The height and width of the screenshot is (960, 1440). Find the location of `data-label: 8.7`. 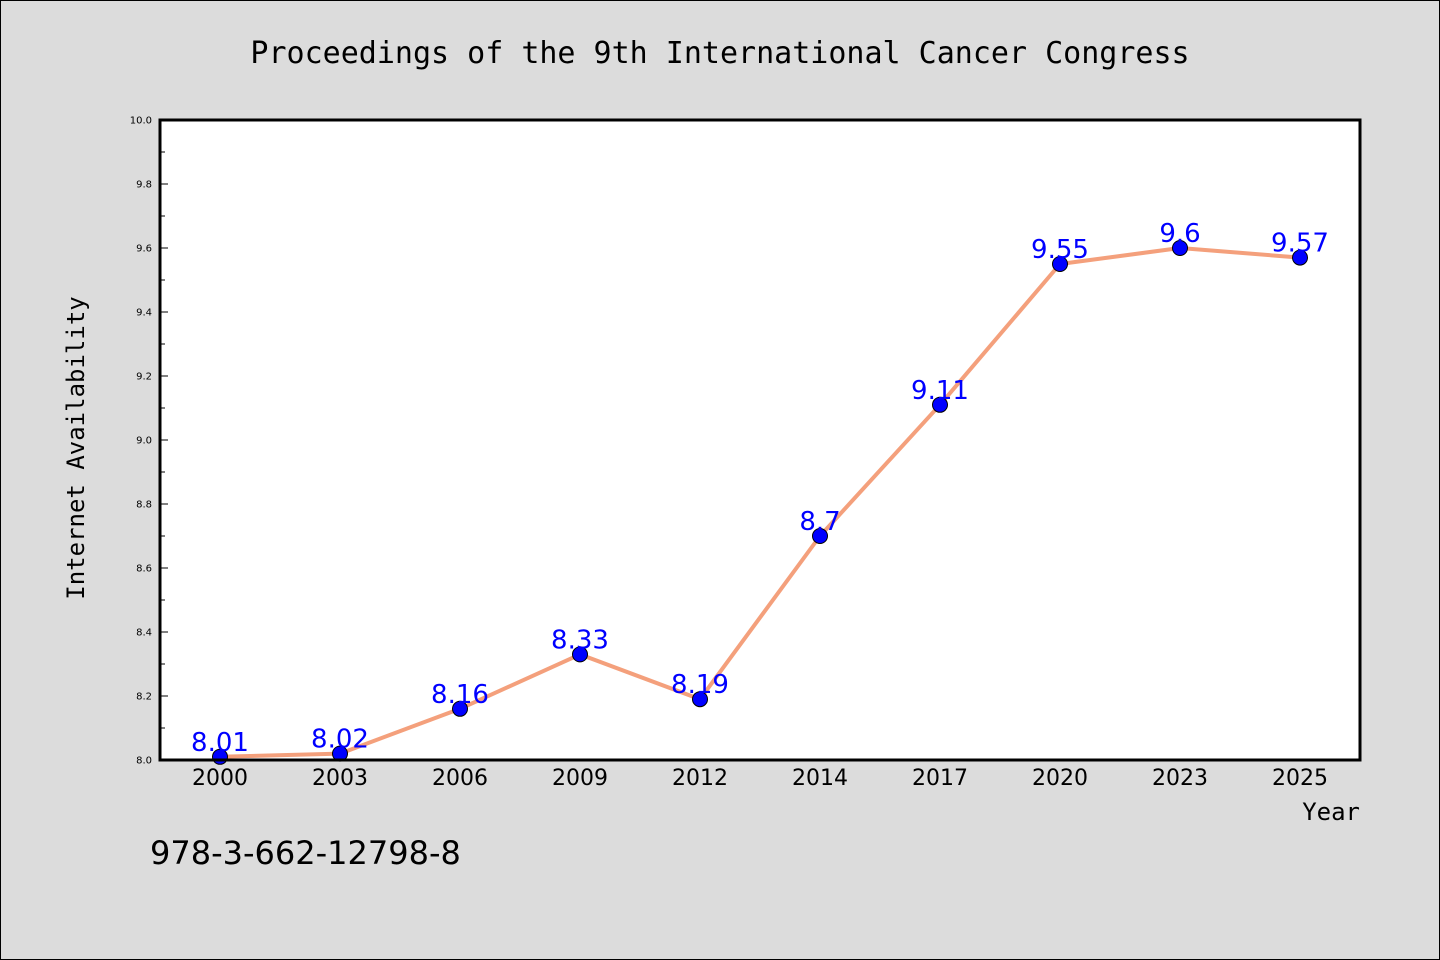

data-label: 8.7 is located at coordinates (819, 522).